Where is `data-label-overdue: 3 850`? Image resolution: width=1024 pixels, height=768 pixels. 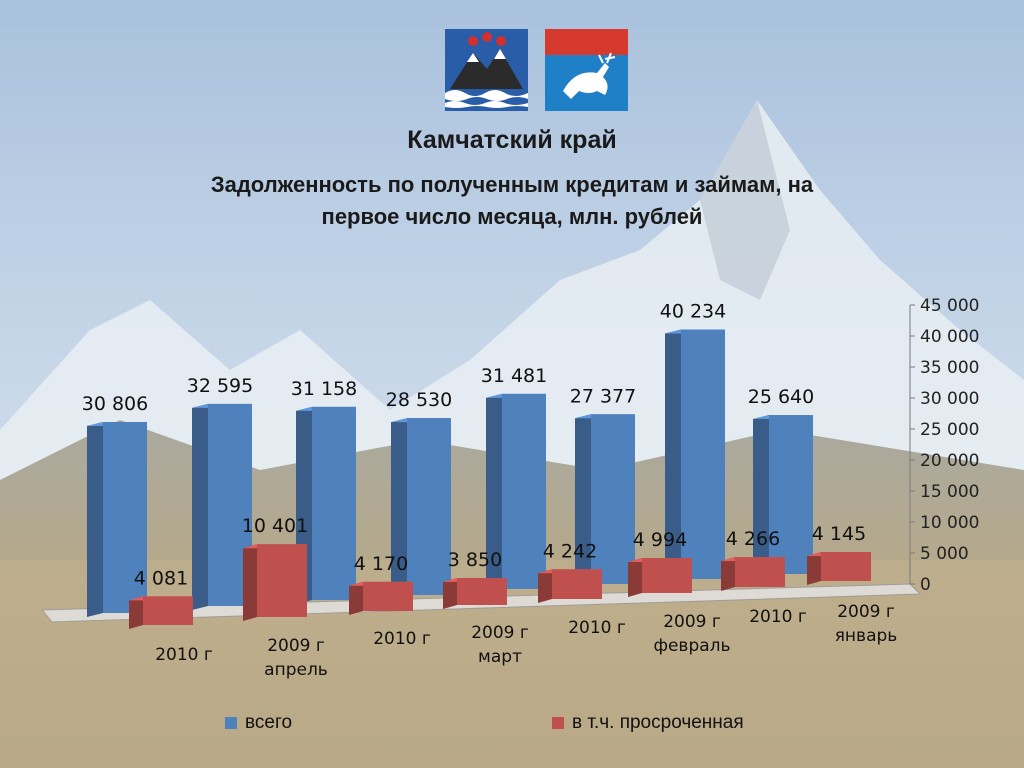 data-label-overdue: 3 850 is located at coordinates (475, 560).